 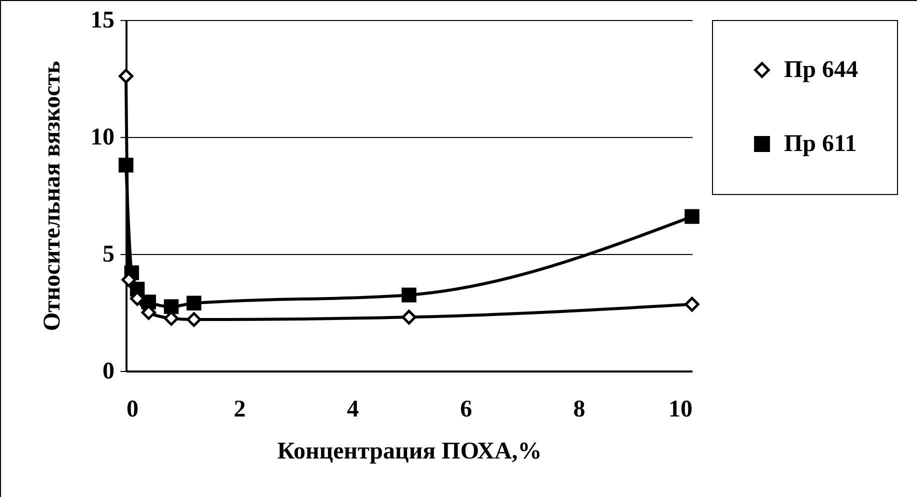 What do you see at coordinates (821, 70) in the screenshot?
I see `legend-label: Пр 644` at bounding box center [821, 70].